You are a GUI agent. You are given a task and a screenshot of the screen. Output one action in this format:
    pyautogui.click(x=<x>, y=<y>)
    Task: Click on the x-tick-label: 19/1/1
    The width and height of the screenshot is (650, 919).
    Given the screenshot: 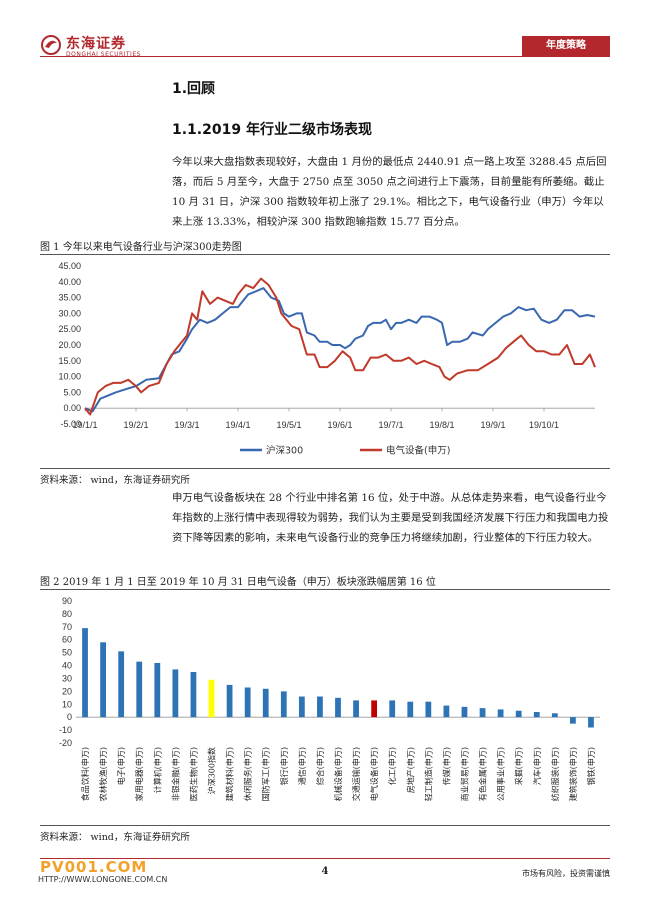 What is the action you would take?
    pyautogui.click(x=84, y=425)
    